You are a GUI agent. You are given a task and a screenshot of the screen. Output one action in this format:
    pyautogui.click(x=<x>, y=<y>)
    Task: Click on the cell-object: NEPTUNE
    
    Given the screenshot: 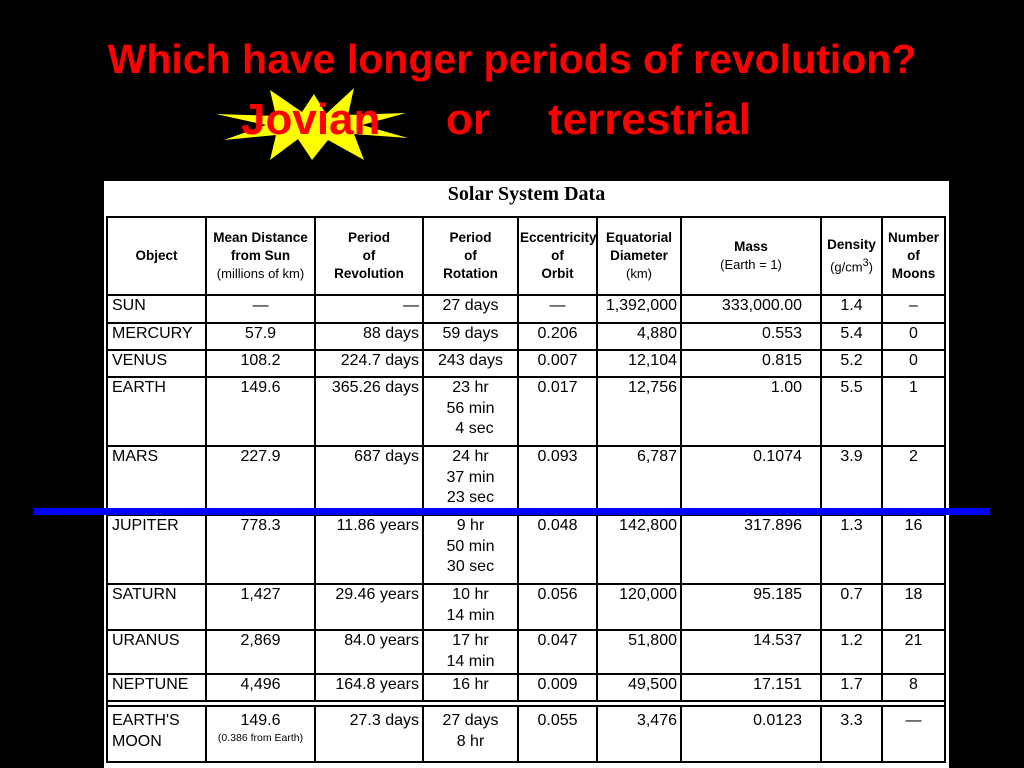 What is the action you would take?
    pyautogui.click(x=156, y=687)
    